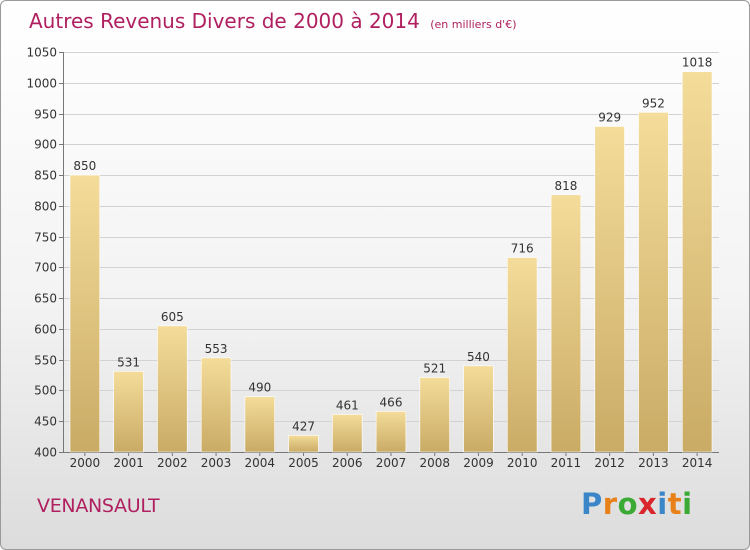  I want to click on x-tick-label: 2000, so click(85, 463).